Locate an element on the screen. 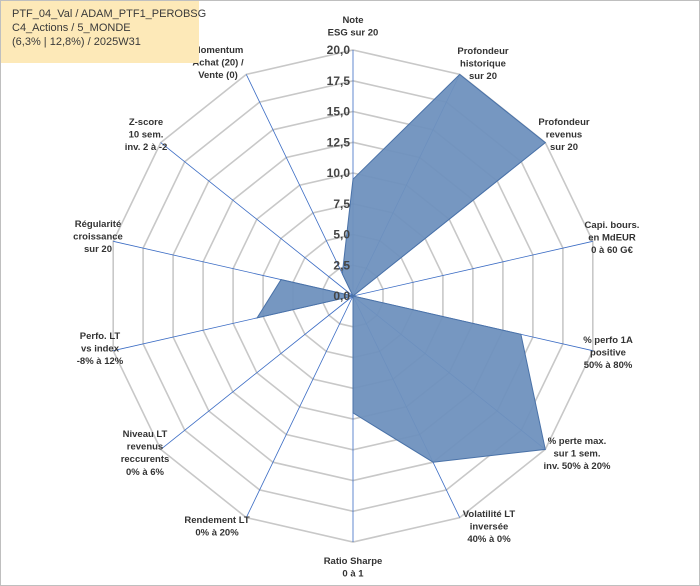 This screenshot has width=700, height=586. axis-label-line: Vente (0) is located at coordinates (218, 75).